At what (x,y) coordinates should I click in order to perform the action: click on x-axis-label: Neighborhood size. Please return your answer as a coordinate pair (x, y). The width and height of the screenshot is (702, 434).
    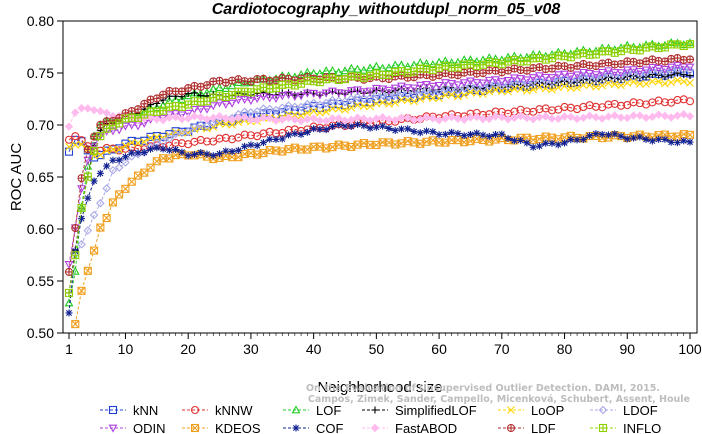
    Looking at the image, I should click on (379, 387).